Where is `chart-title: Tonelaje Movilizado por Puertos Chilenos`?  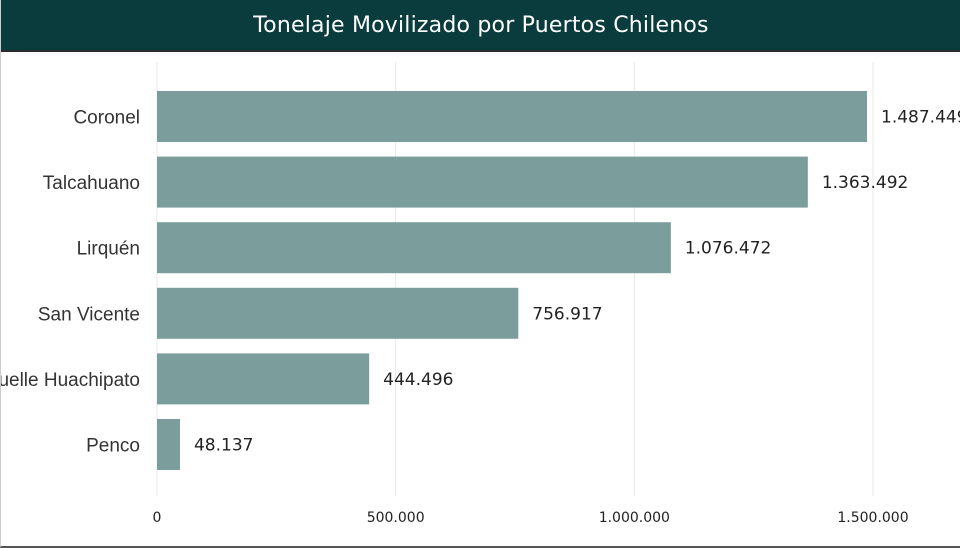 chart-title: Tonelaje Movilizado por Puertos Chilenos is located at coordinates (481, 25).